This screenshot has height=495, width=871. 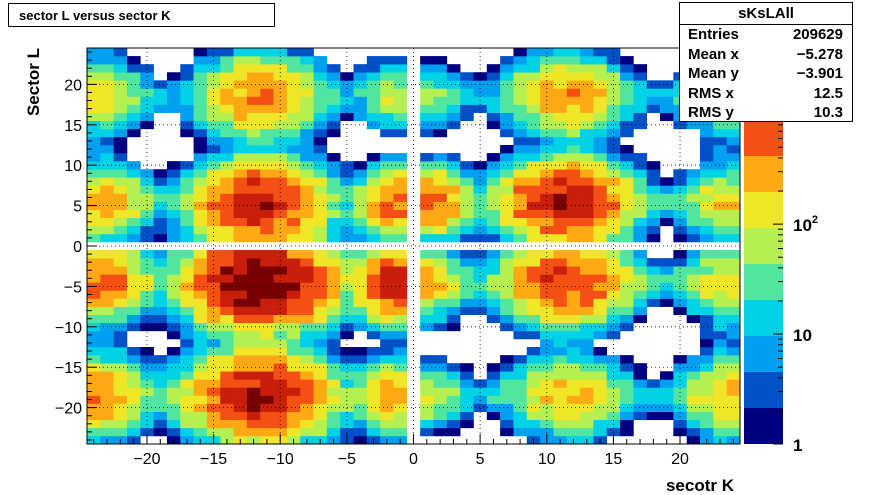 What do you see at coordinates (766, 94) in the screenshot?
I see `stats-row: RMS x 12.5` at bounding box center [766, 94].